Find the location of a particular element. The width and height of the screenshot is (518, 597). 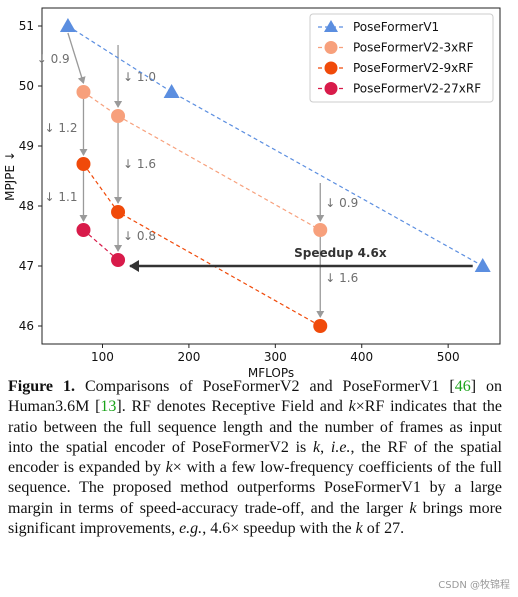

y-tick-label: 47 is located at coordinates (26, 266).